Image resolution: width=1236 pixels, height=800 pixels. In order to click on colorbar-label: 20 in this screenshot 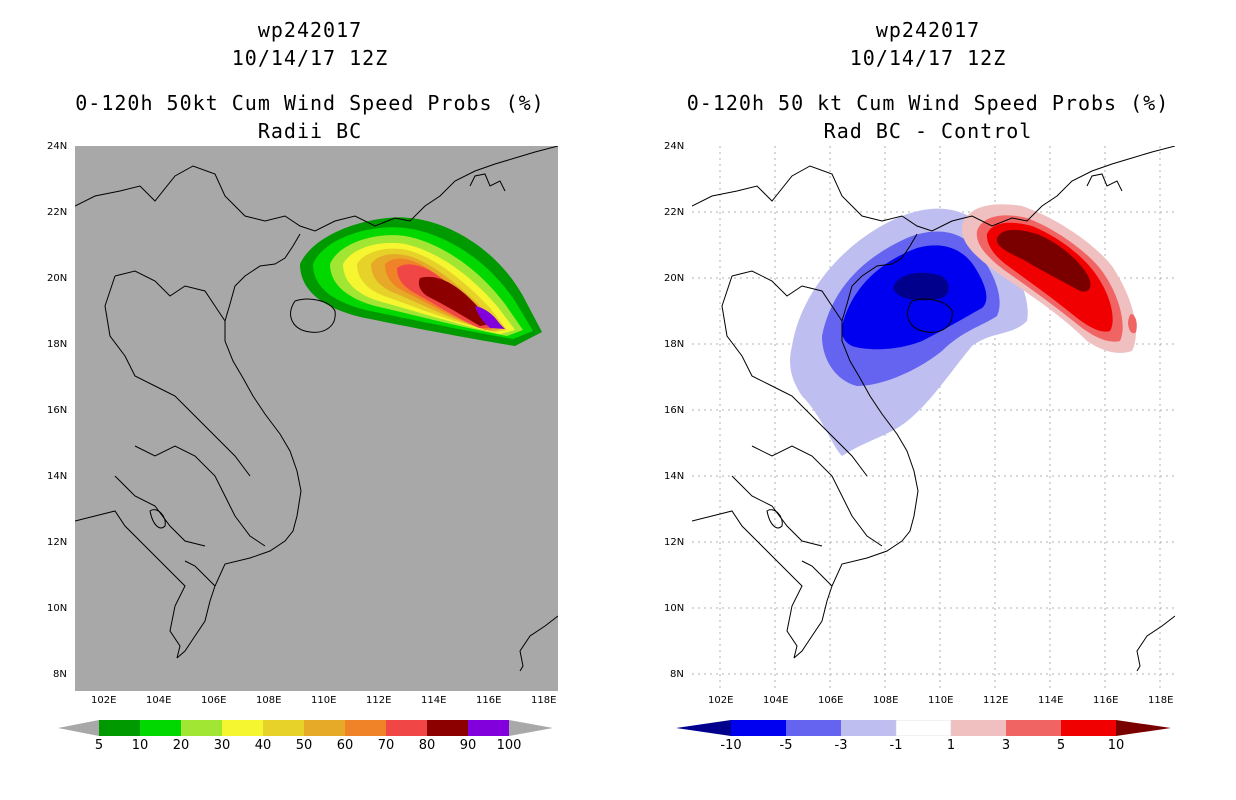, I will do `click(181, 745)`.